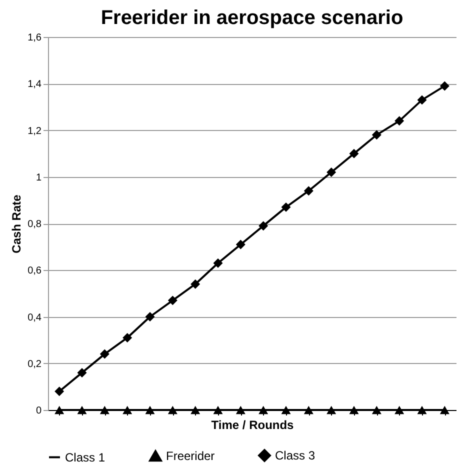 This screenshot has width=471, height=473. What do you see at coordinates (35, 318) in the screenshot?
I see `y-tick-label: 0,4` at bounding box center [35, 318].